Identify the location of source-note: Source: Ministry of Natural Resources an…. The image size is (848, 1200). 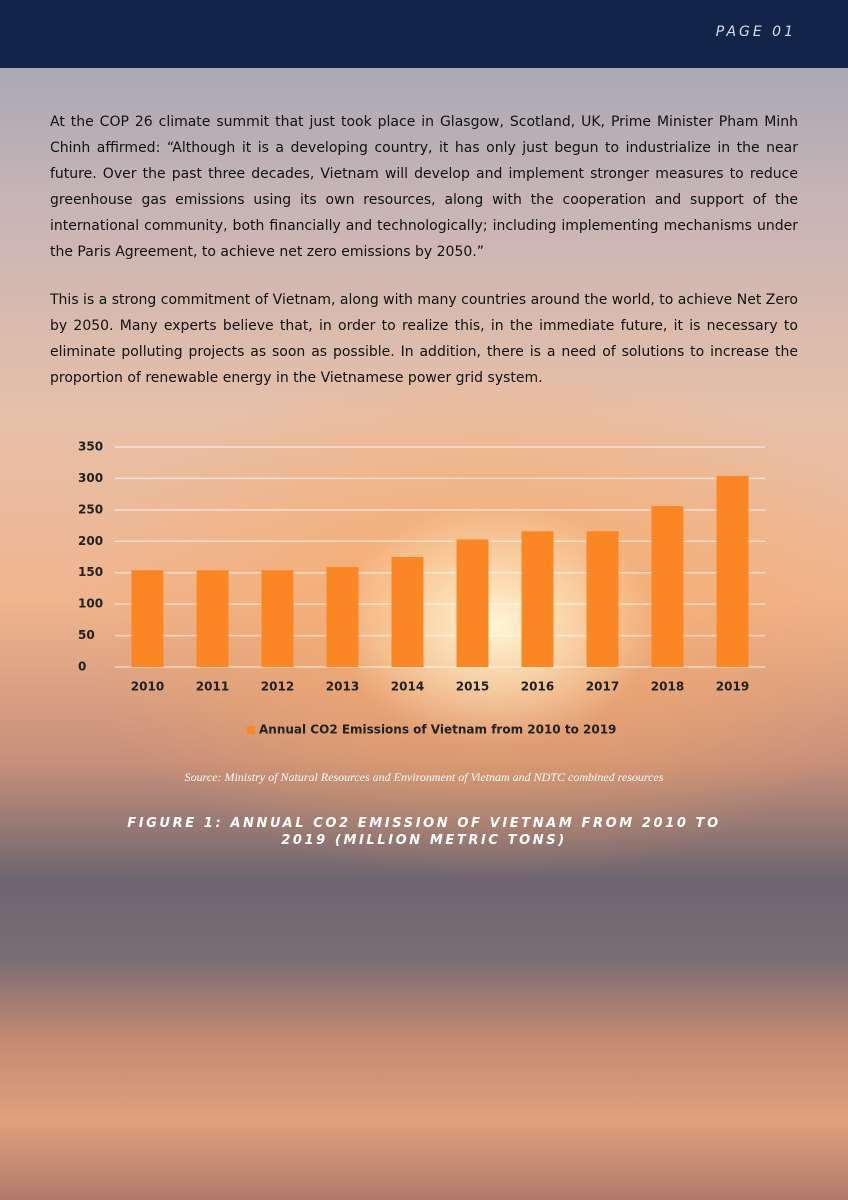
(424, 777).